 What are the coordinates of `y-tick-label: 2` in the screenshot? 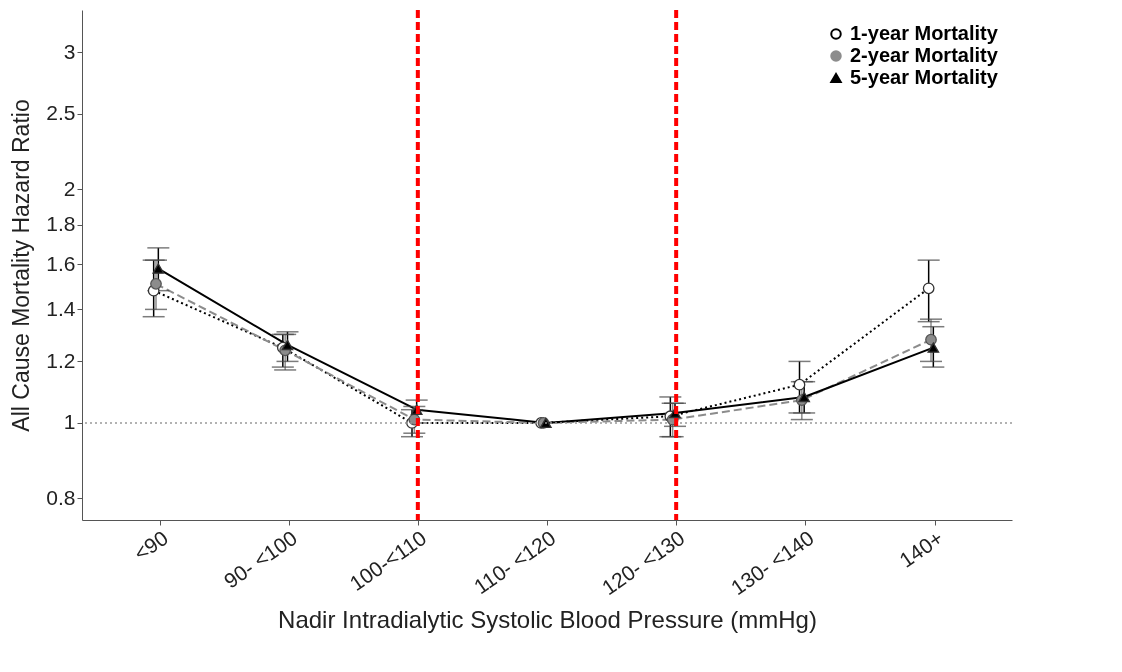 It's located at (69, 188).